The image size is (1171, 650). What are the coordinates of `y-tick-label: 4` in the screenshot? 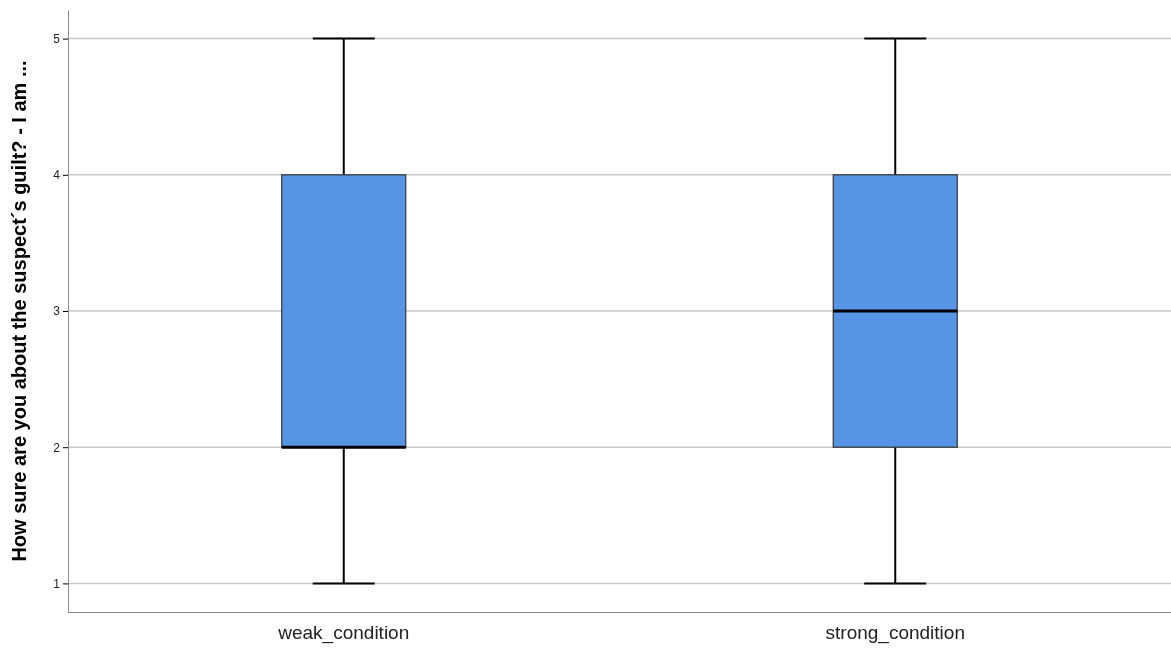 It's located at (57, 175).